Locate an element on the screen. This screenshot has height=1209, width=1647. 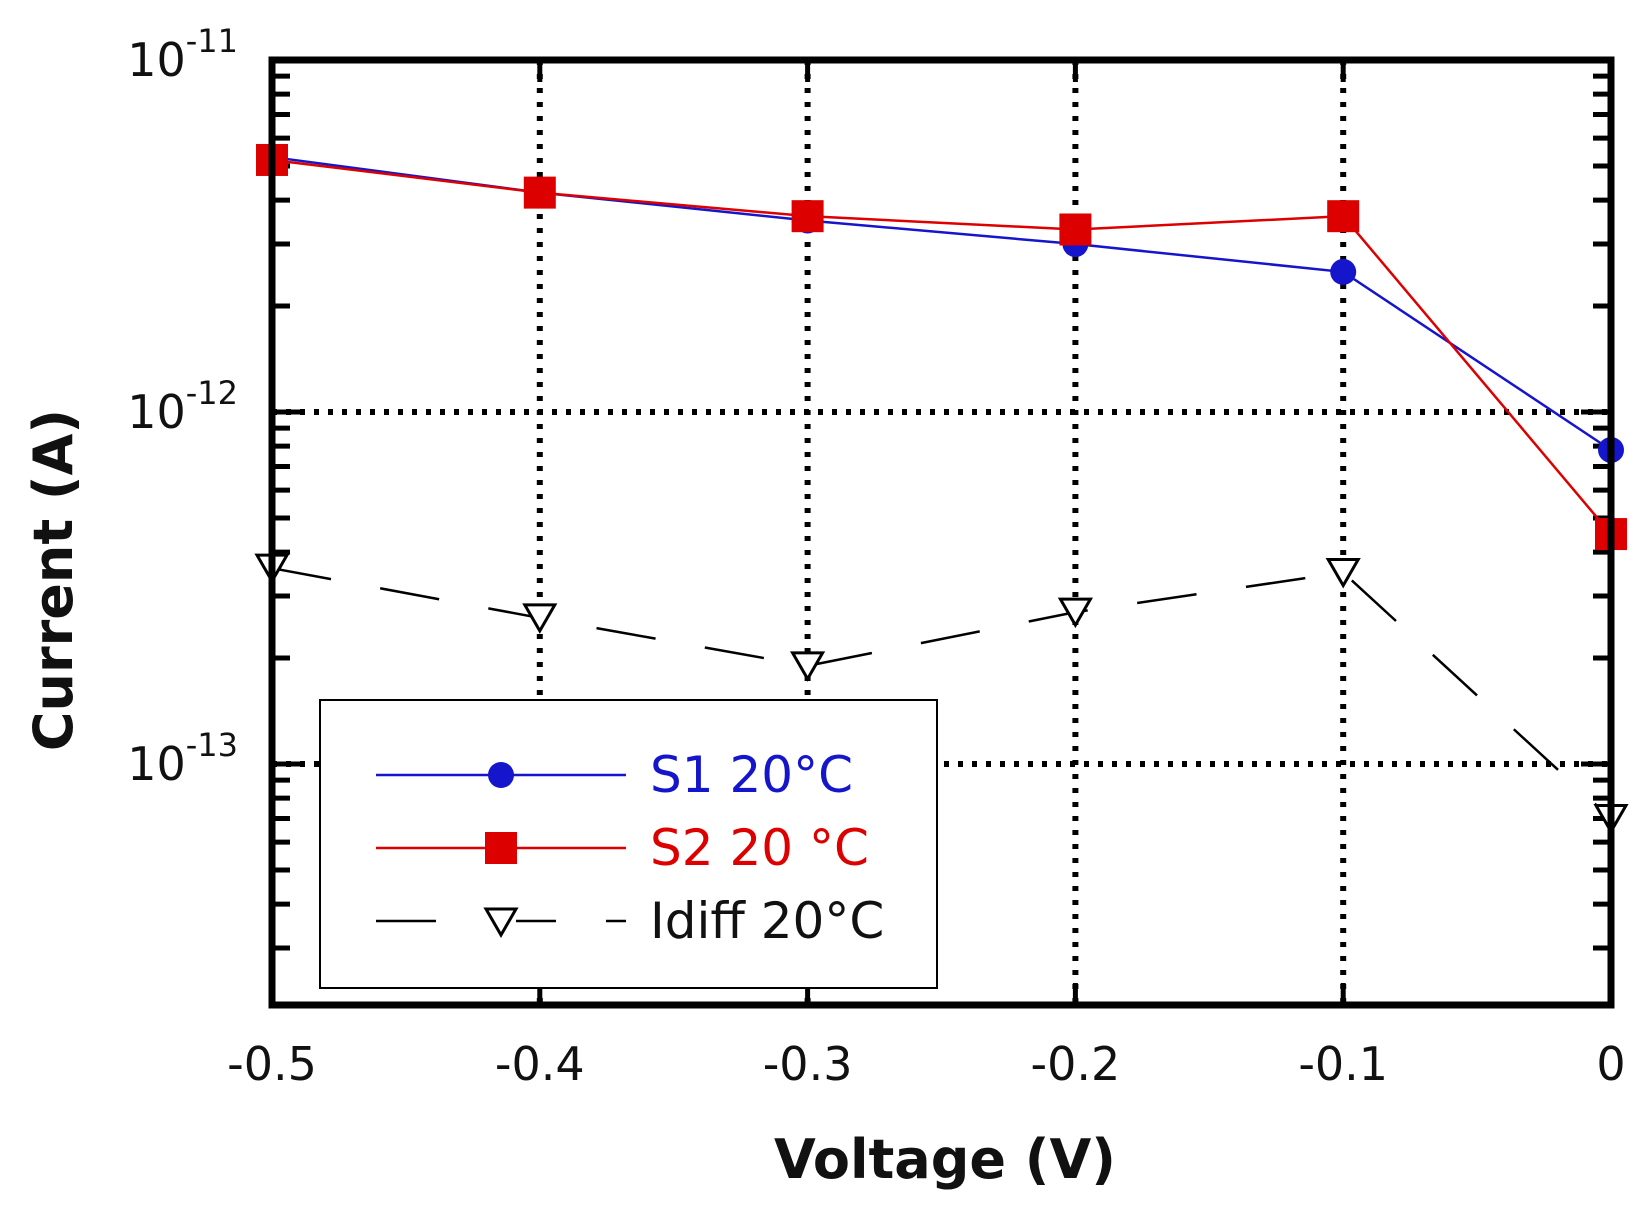
x-tick-label: -0.3 is located at coordinates (808, 1064).